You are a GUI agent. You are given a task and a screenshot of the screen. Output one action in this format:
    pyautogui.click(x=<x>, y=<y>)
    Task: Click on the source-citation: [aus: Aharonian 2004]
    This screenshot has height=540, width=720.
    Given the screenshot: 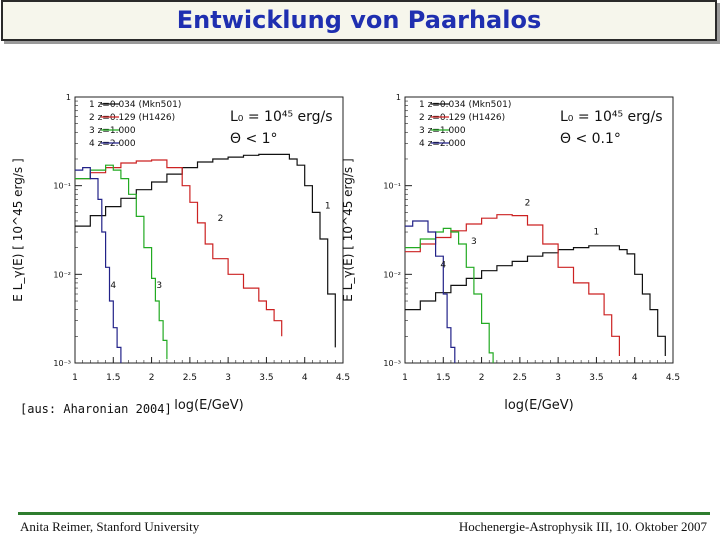 What is the action you would take?
    pyautogui.click(x=96, y=409)
    